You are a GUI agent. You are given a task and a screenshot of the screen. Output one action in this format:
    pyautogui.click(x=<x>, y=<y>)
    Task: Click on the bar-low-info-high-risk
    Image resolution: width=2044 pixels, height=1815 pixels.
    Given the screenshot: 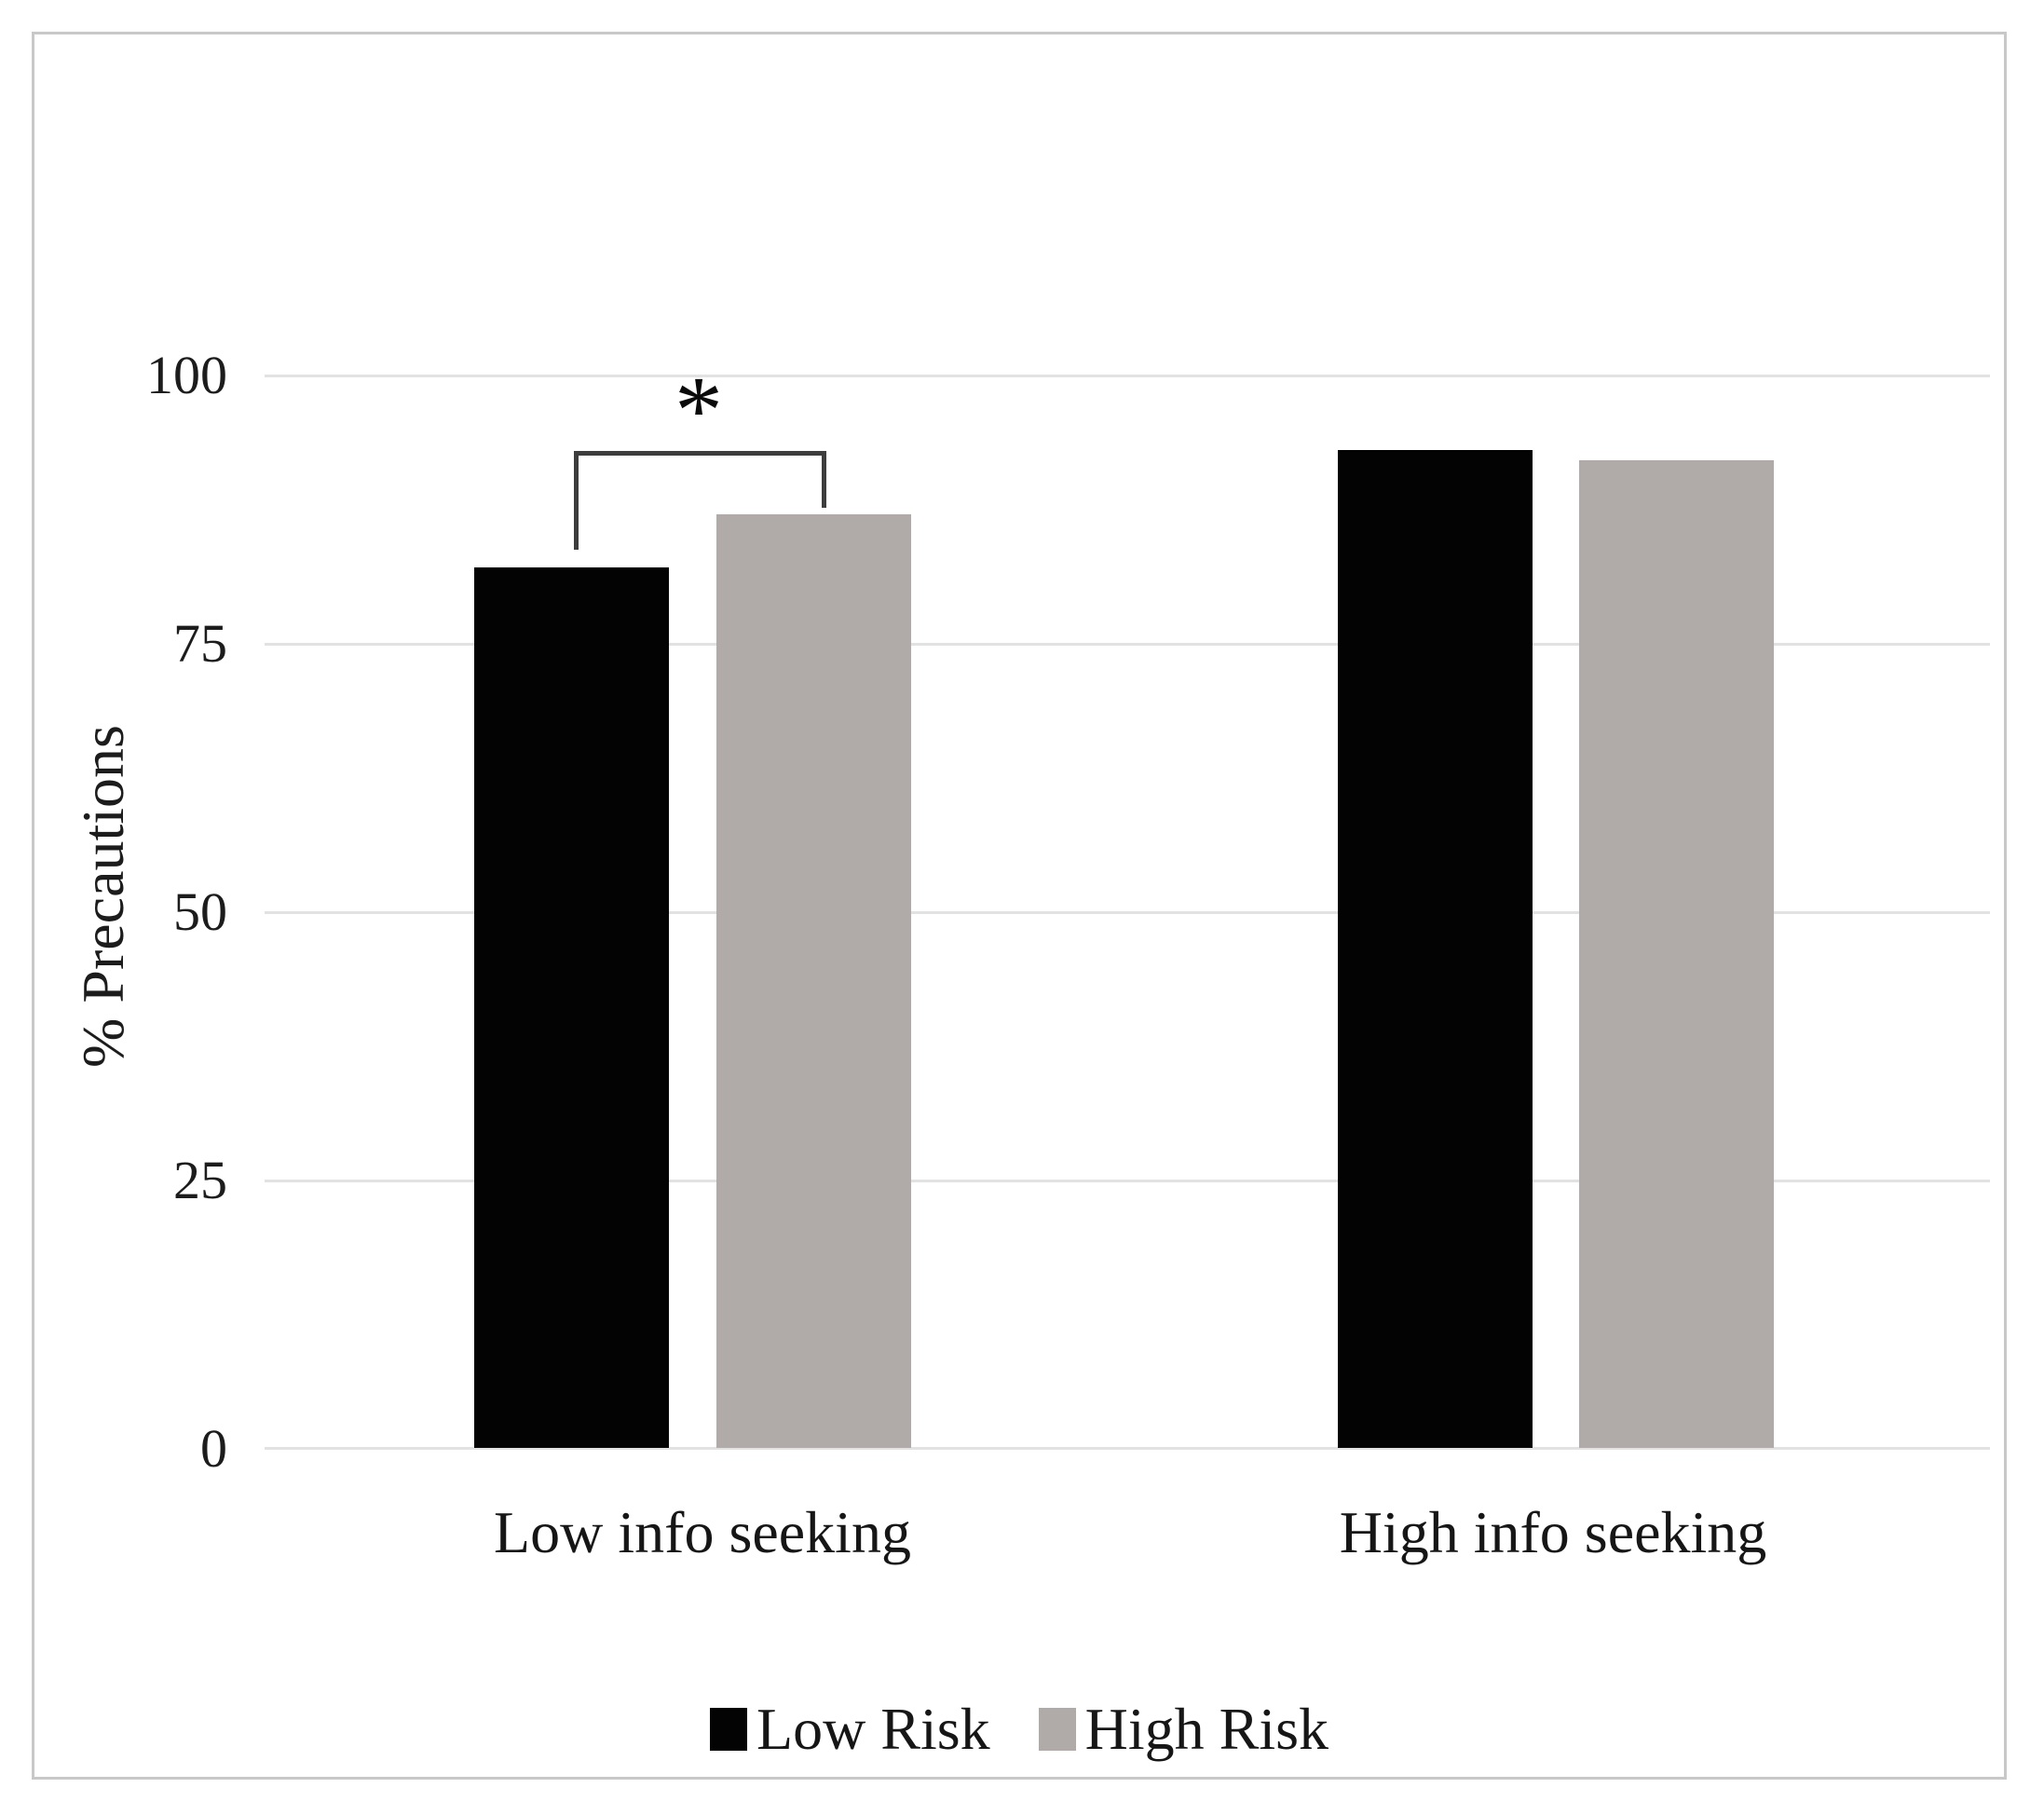 What is the action you would take?
    pyautogui.click(x=813, y=980)
    